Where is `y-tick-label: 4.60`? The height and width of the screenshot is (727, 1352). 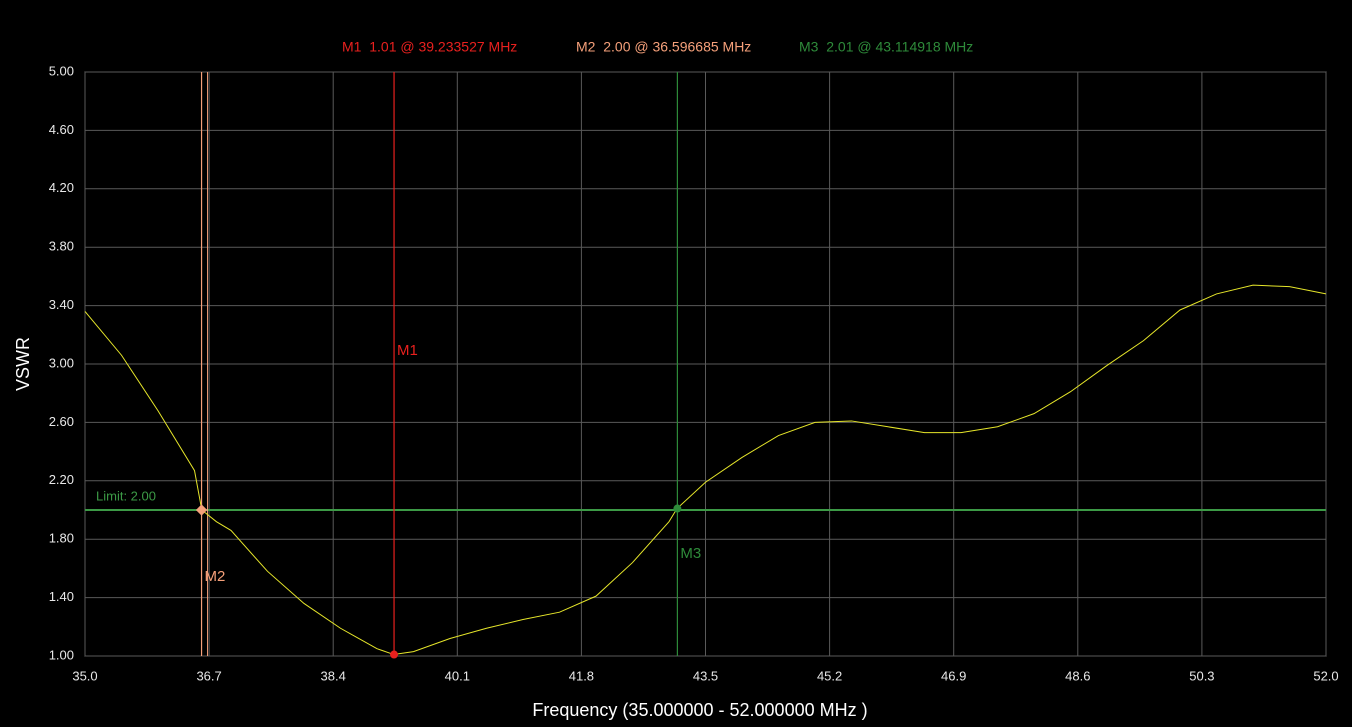
y-tick-label: 4.60 is located at coordinates (61, 129).